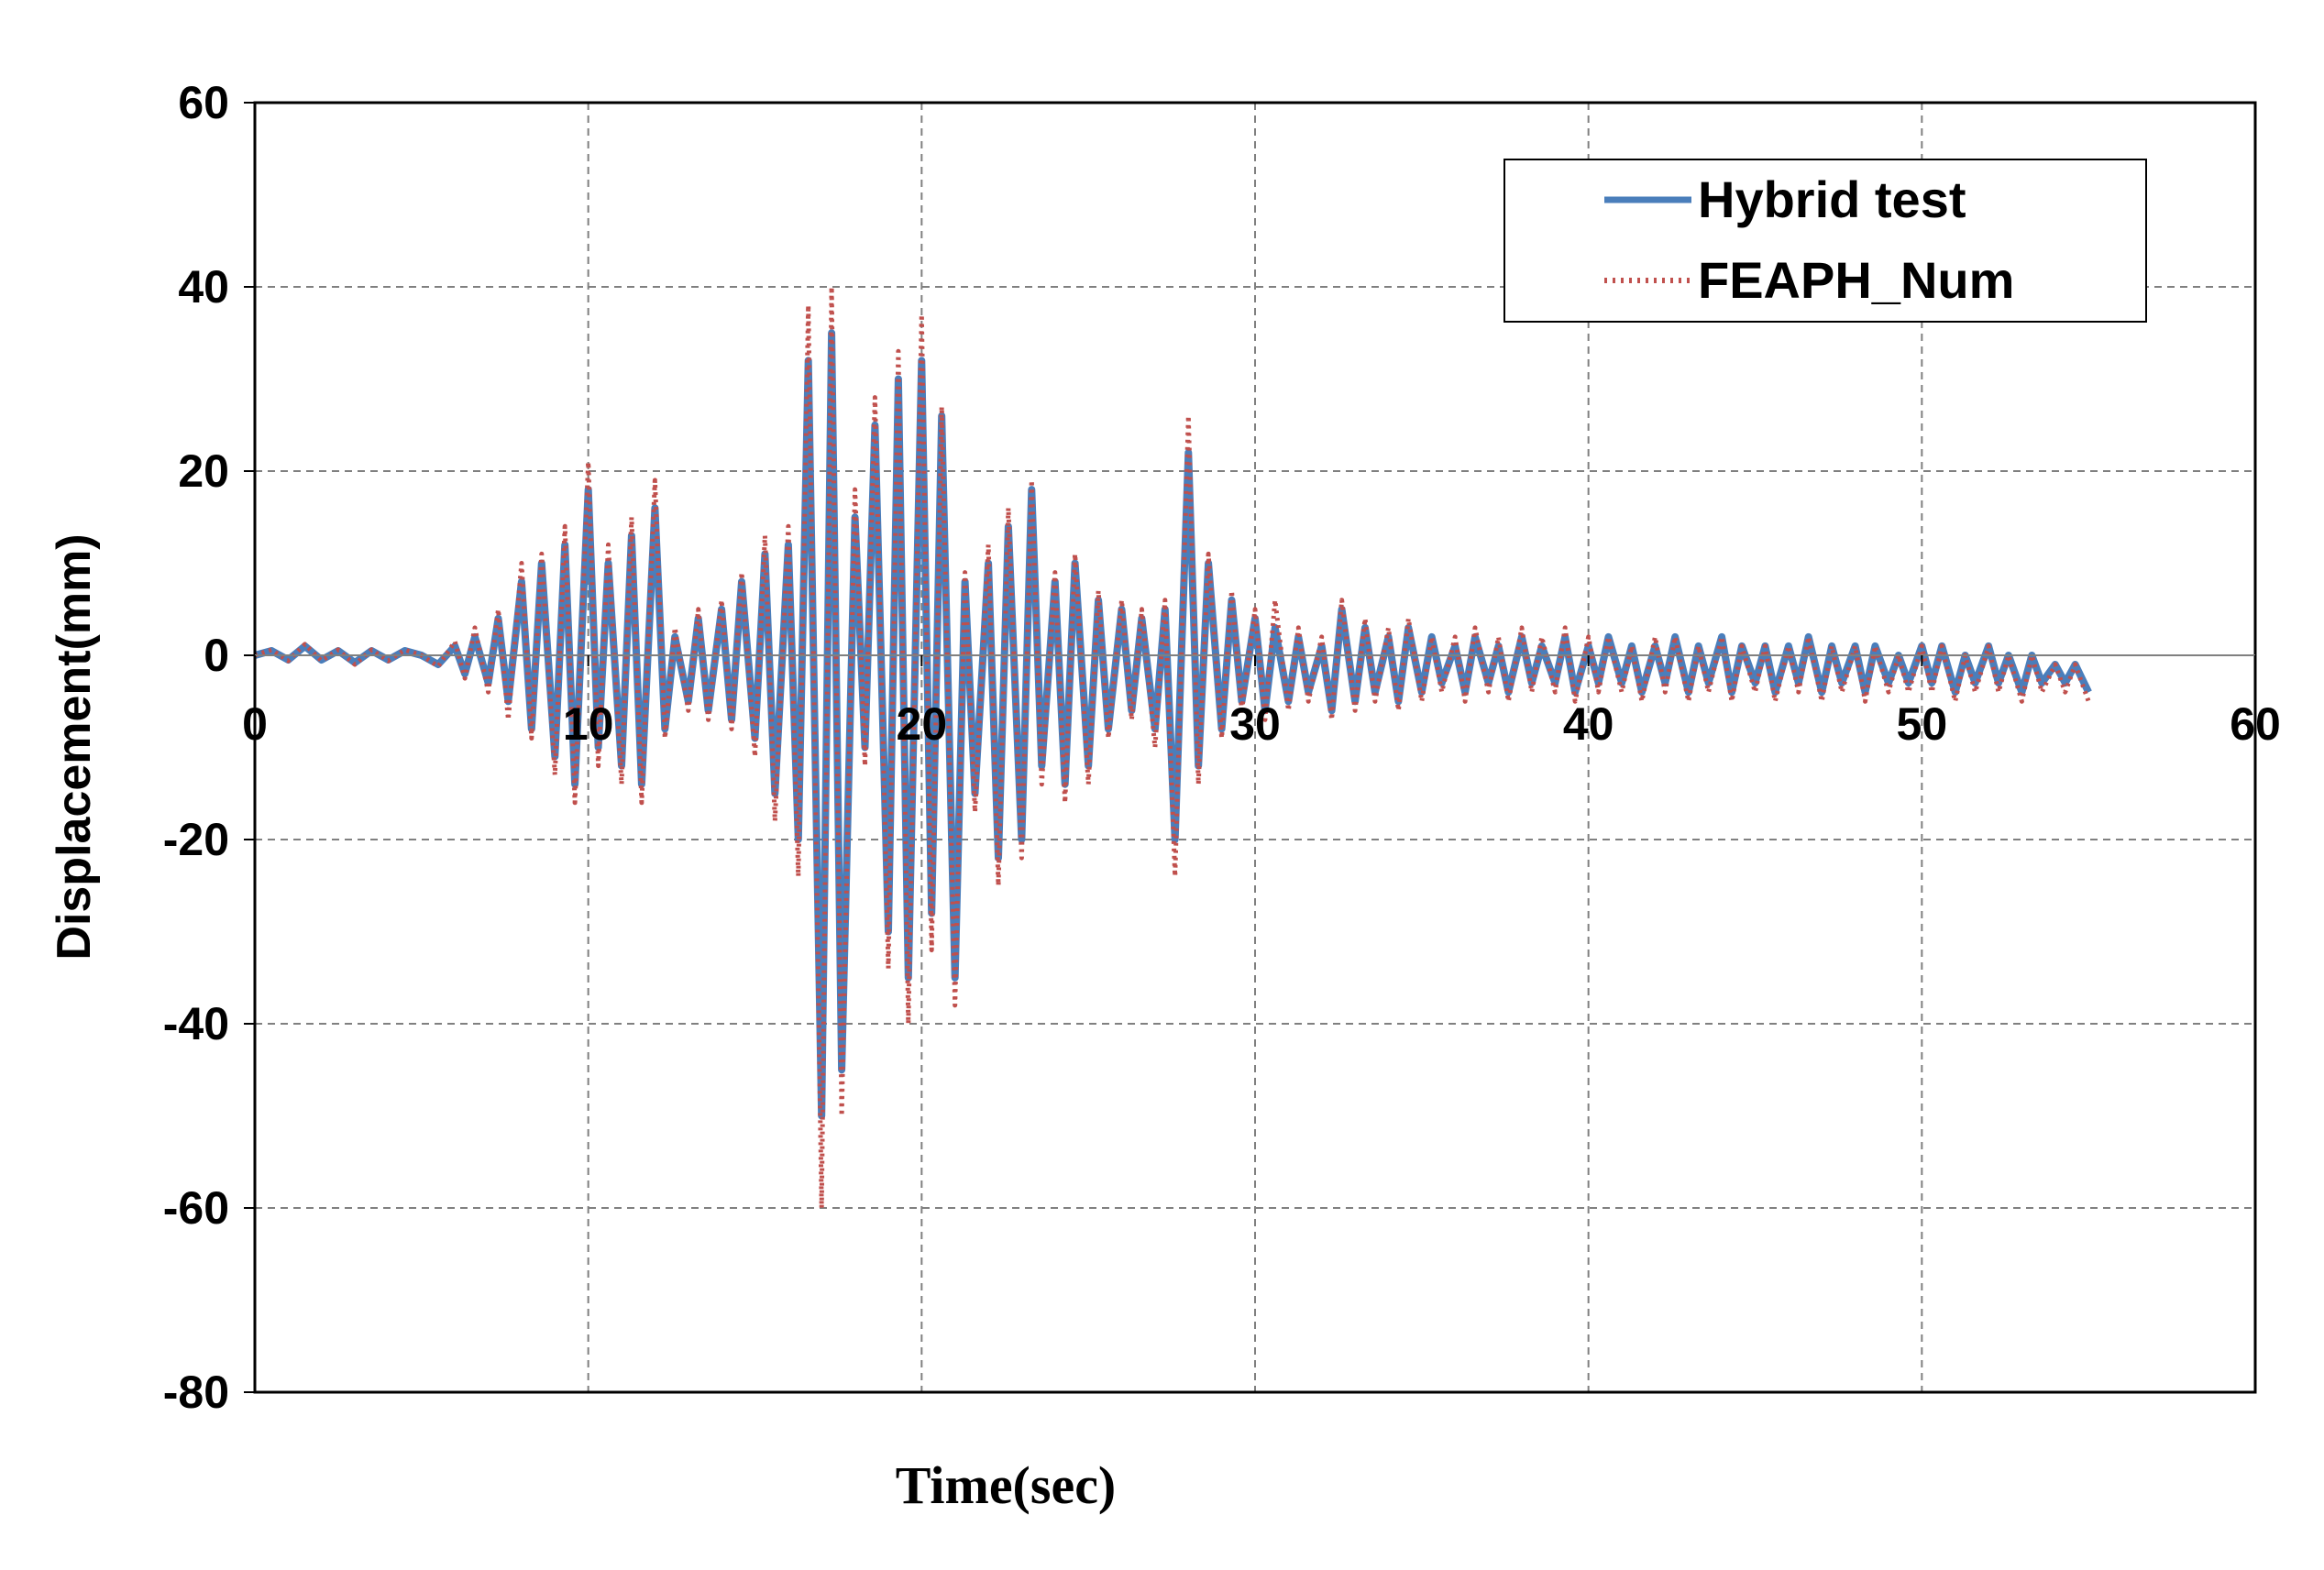  I want to click on y-tick-label-6: 40, so click(203, 287).